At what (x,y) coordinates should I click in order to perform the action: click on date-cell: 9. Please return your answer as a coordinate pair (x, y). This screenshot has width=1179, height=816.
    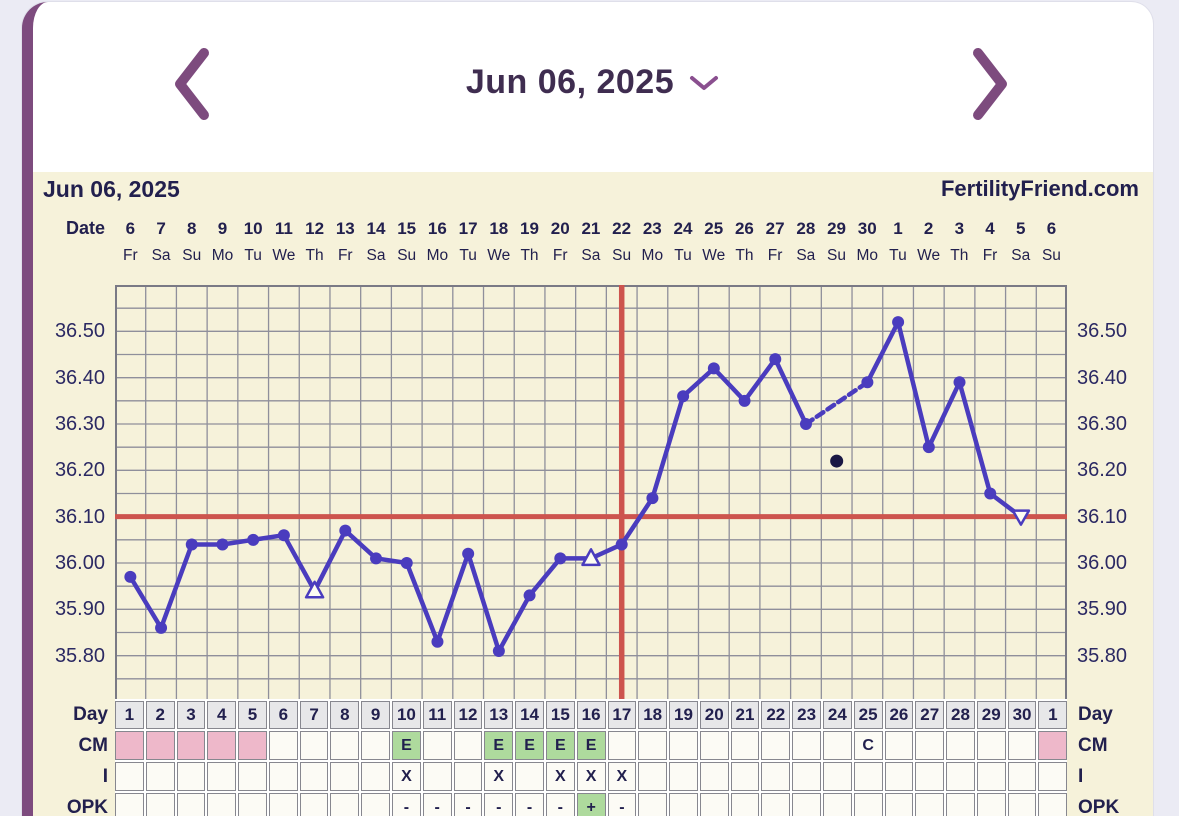
    Looking at the image, I should click on (222, 228).